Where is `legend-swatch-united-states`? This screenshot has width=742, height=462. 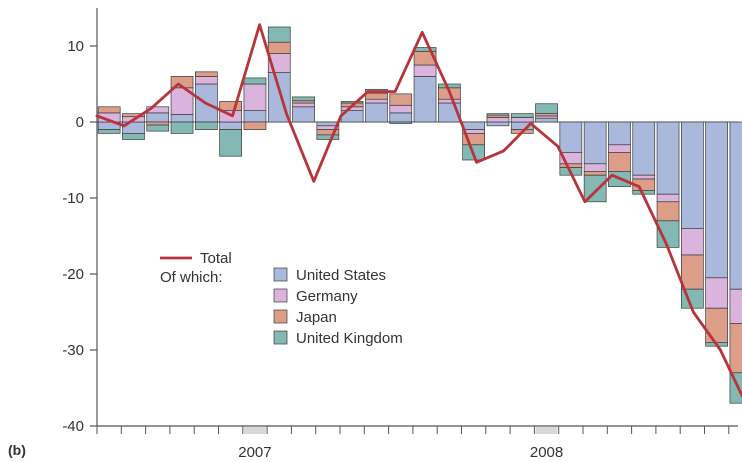 legend-swatch-united-states is located at coordinates (280, 274).